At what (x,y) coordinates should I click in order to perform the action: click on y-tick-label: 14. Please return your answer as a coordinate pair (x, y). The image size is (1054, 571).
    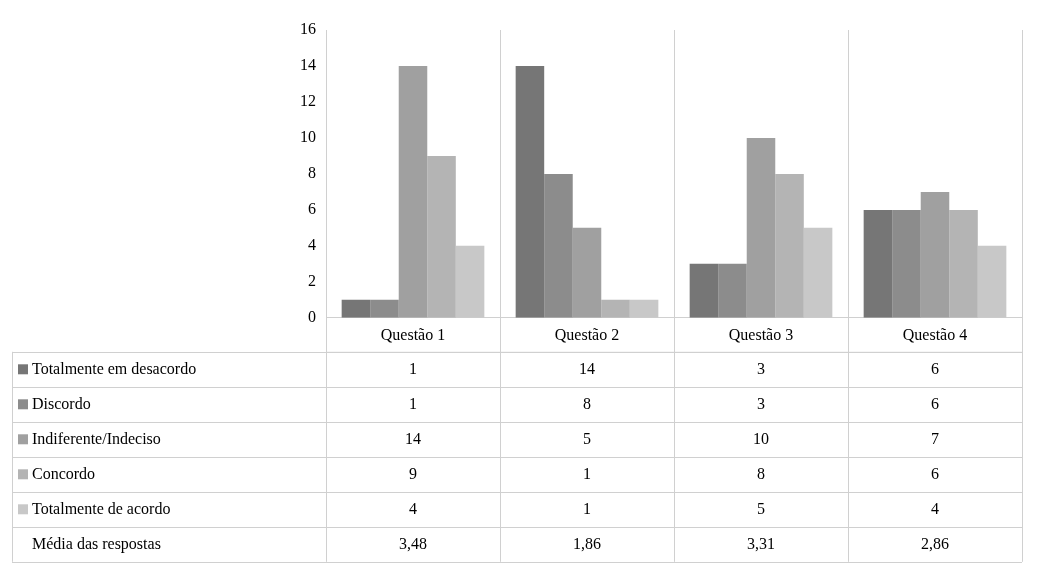
    Looking at the image, I should click on (308, 65).